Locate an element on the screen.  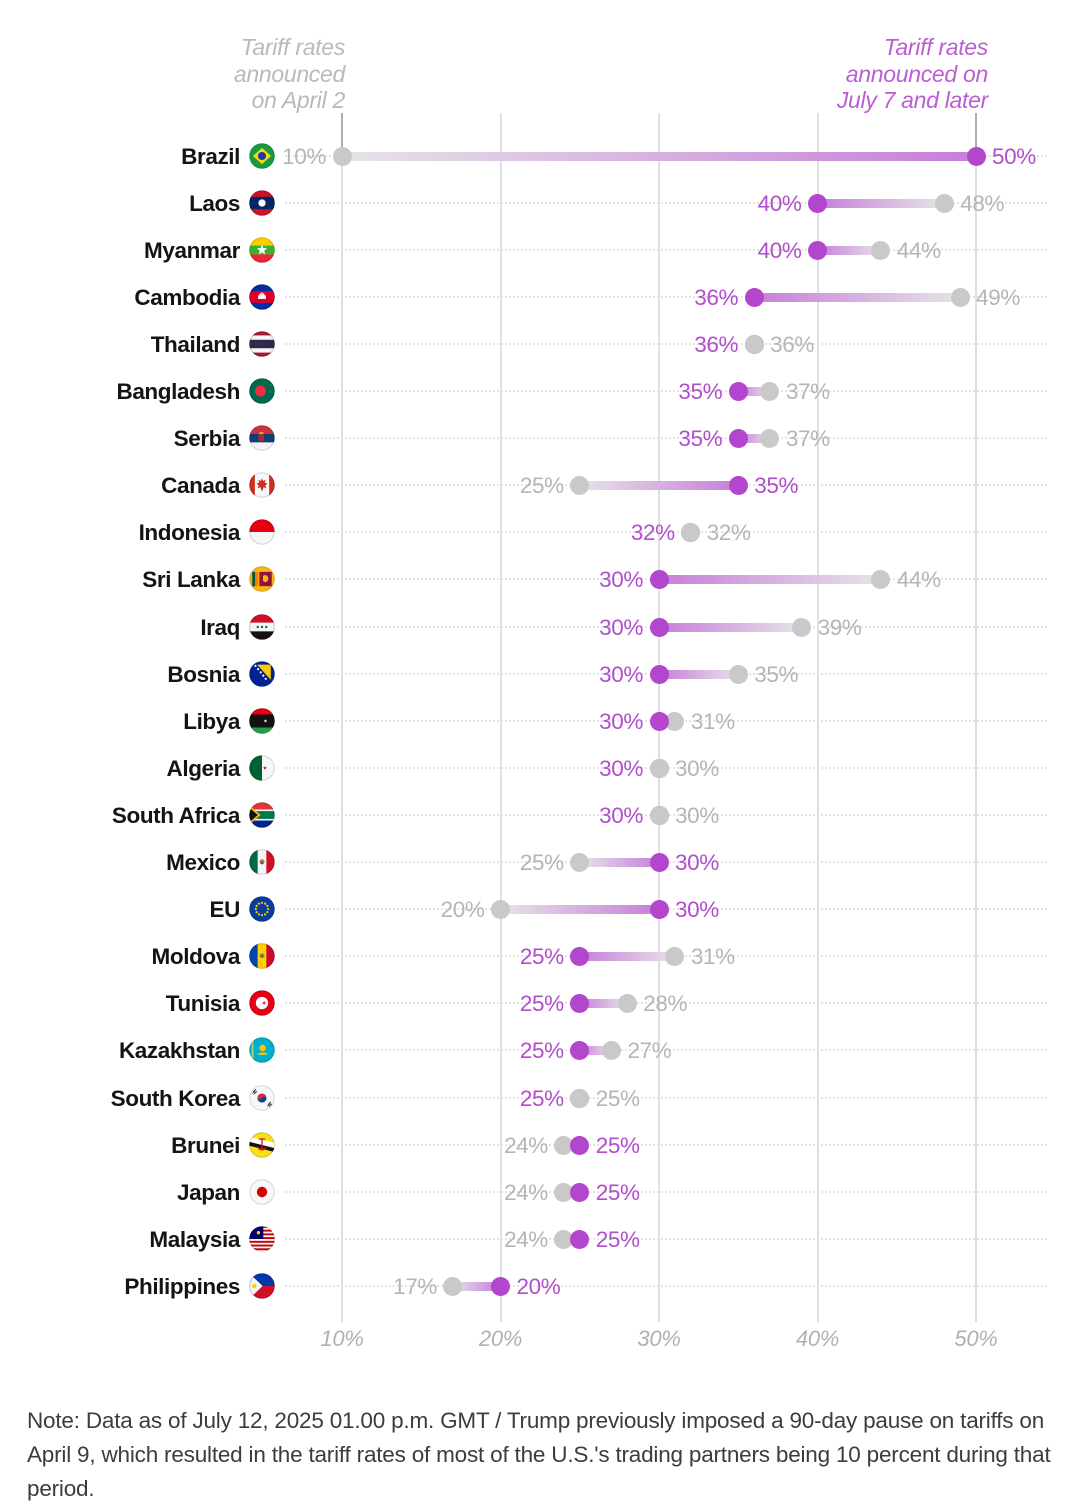
country-row-indonesia: Indonesia 32% 32% is located at coordinates (540, 532).